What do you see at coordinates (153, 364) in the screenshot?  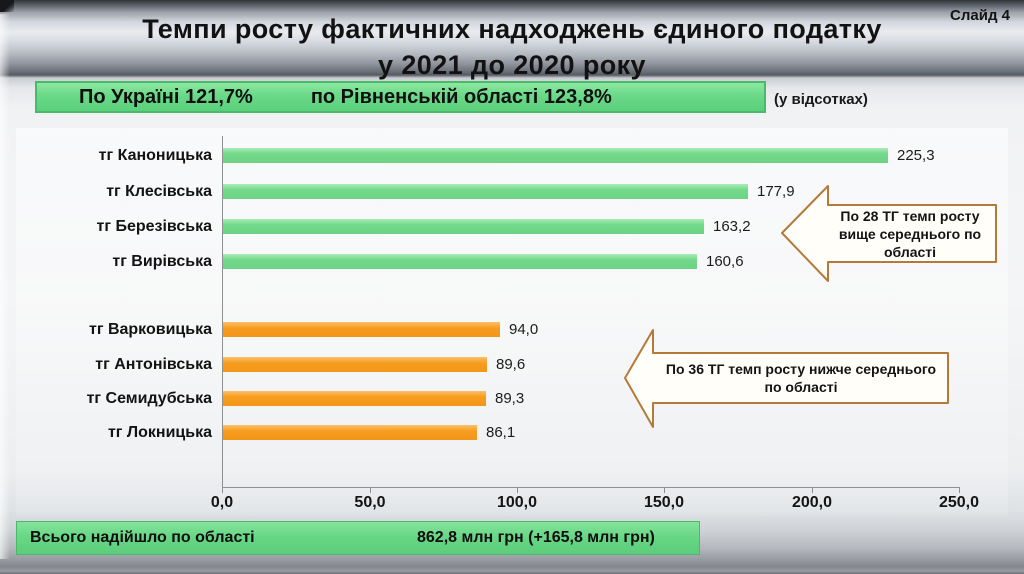 I see `category-label: тг Антонівська` at bounding box center [153, 364].